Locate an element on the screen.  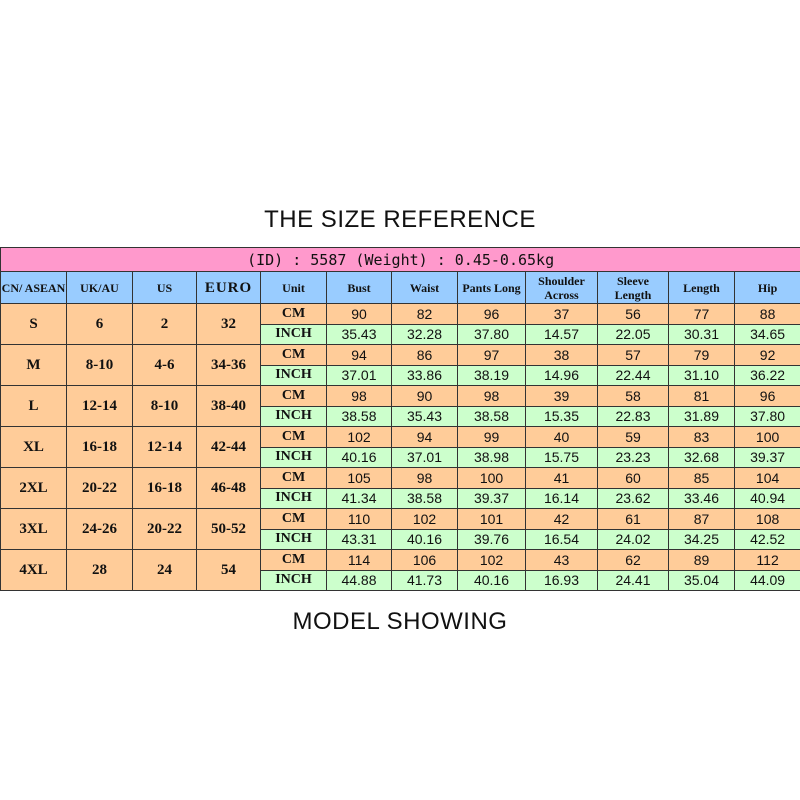
measurement-cell: 43.31 is located at coordinates (359, 539).